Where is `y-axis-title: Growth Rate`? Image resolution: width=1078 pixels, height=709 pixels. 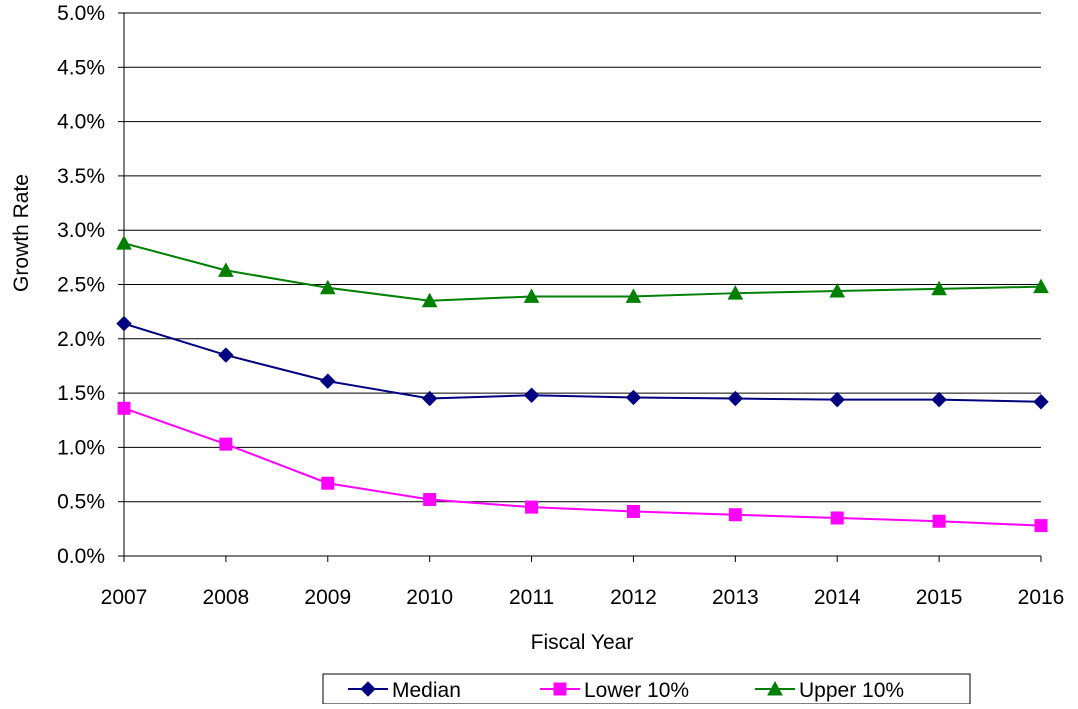 y-axis-title: Growth Rate is located at coordinates (21, 233).